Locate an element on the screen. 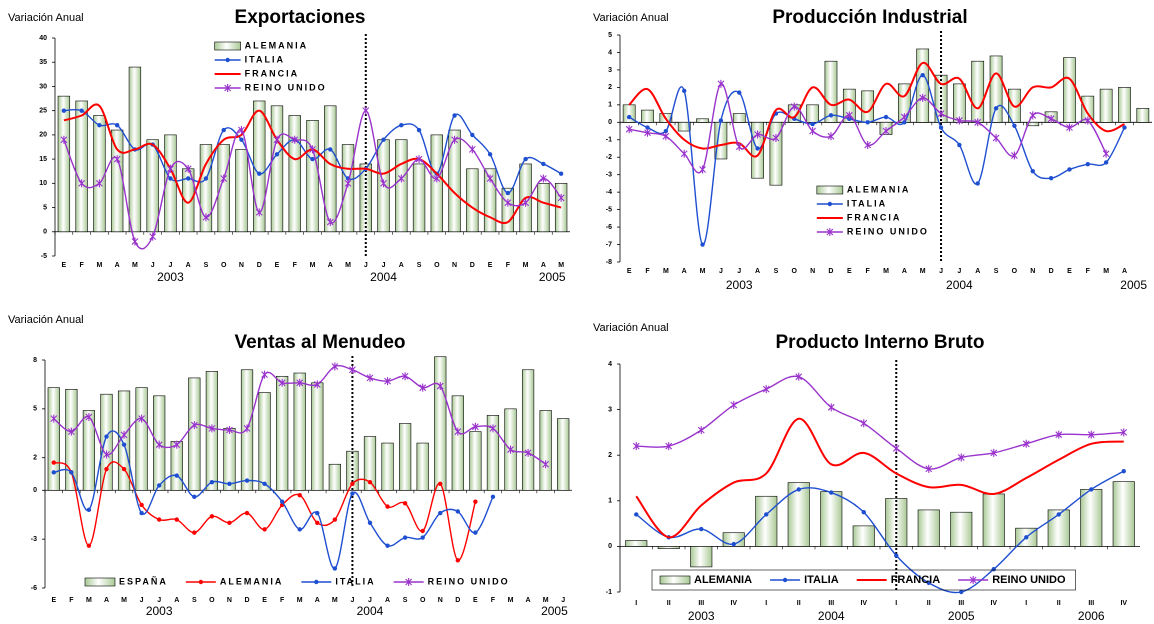  x-tick-label: N is located at coordinates (440, 600).